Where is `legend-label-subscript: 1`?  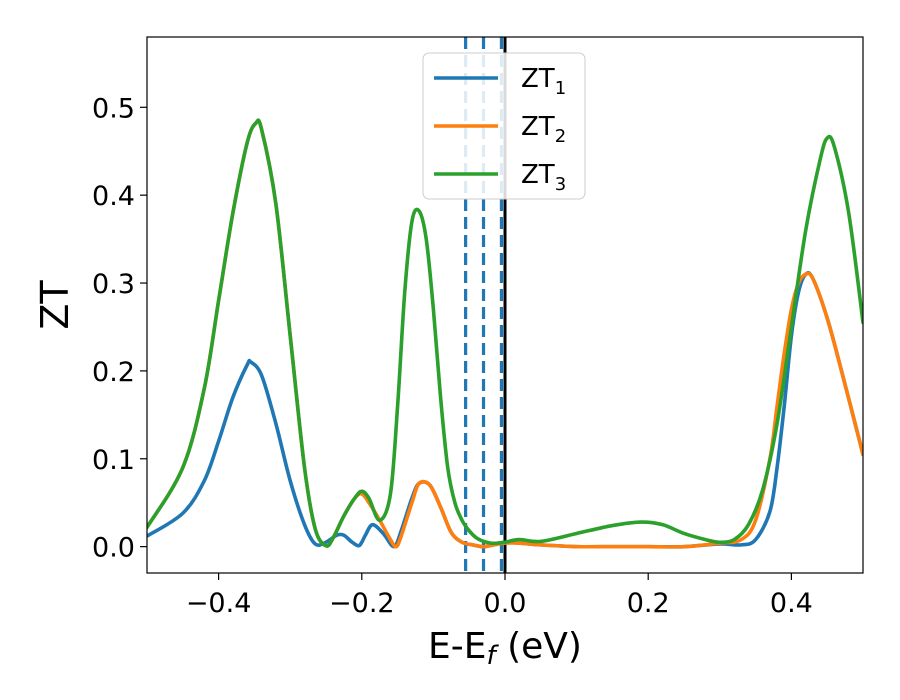
legend-label-subscript: 1 is located at coordinates (560, 88).